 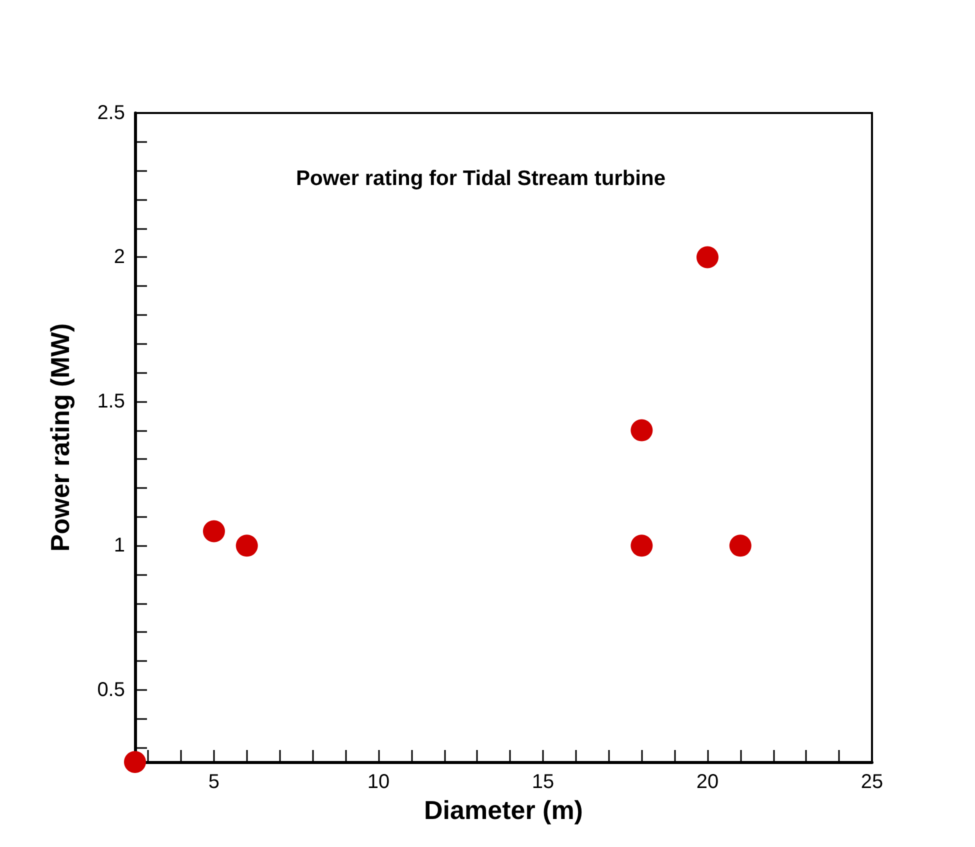 I want to click on x-axis-title: Diameter (m), so click(x=503, y=809).